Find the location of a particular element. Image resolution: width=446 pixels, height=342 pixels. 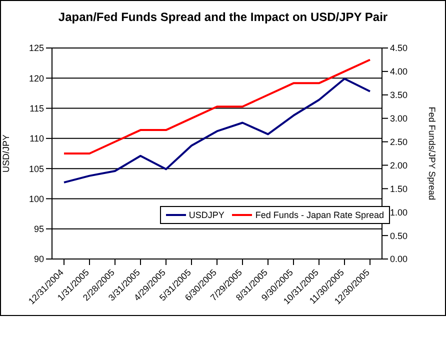

y2-tick-label: 1.00 is located at coordinates (399, 212).